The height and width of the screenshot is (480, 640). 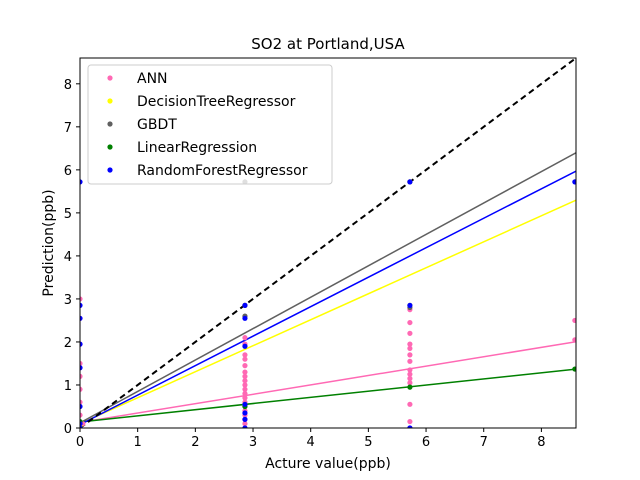 What do you see at coordinates (368, 442) in the screenshot?
I see `x-tick-label: 5` at bounding box center [368, 442].